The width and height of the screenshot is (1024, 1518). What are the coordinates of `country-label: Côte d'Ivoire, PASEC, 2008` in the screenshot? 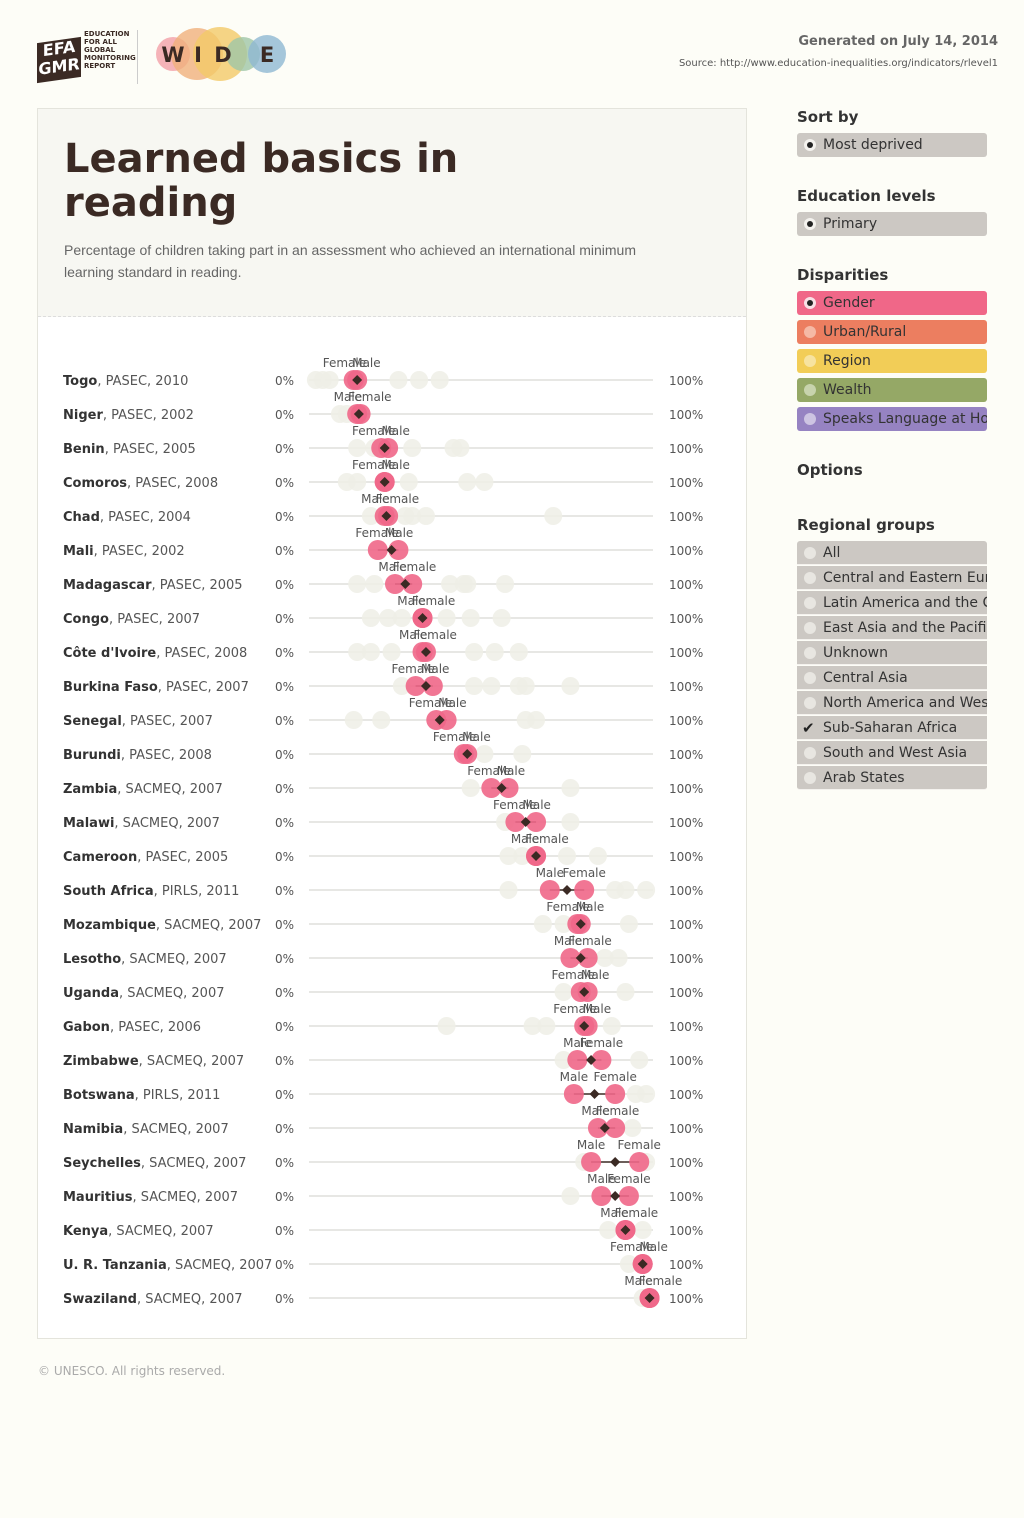 It's located at (155, 653).